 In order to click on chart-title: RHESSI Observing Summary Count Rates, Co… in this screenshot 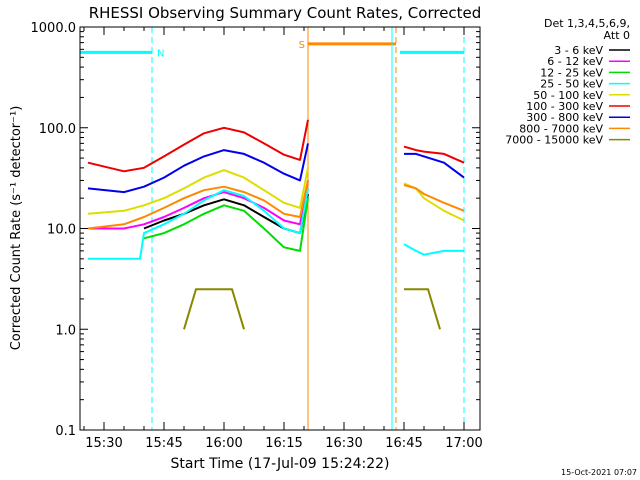, I will do `click(285, 13)`.